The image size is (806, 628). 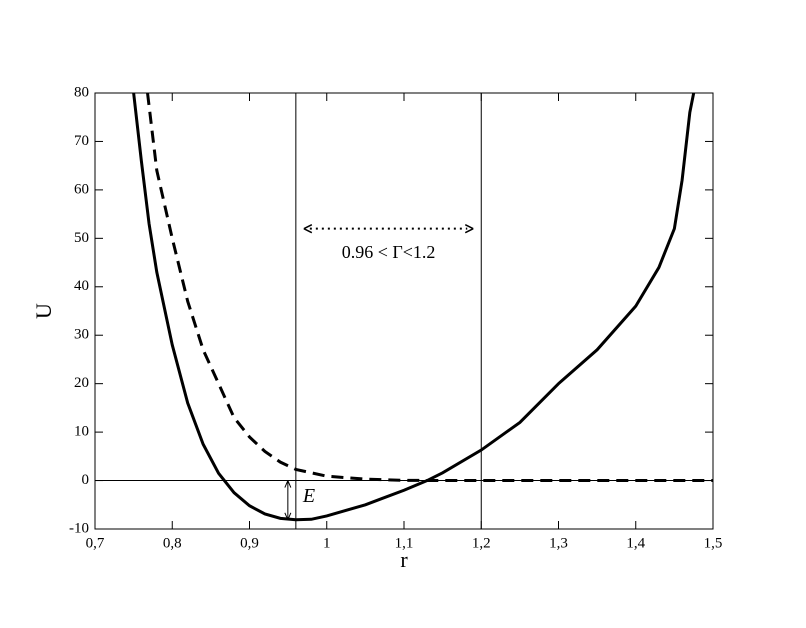 I want to click on x-tick-label: 0,7, so click(x=95, y=543).